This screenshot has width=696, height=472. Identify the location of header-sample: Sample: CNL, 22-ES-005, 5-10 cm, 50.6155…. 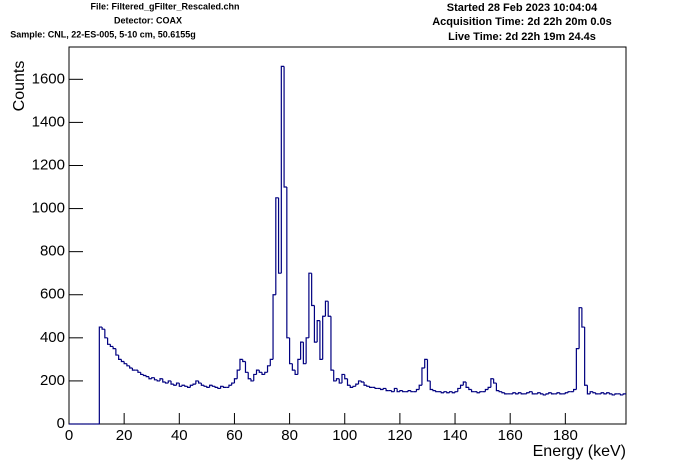
(103, 34).